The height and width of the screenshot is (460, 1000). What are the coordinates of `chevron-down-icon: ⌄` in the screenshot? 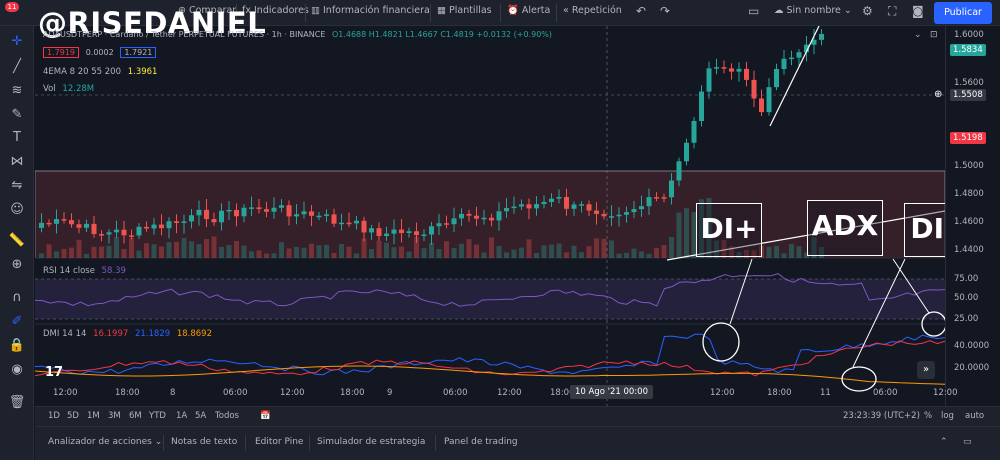 It's located at (918, 35).